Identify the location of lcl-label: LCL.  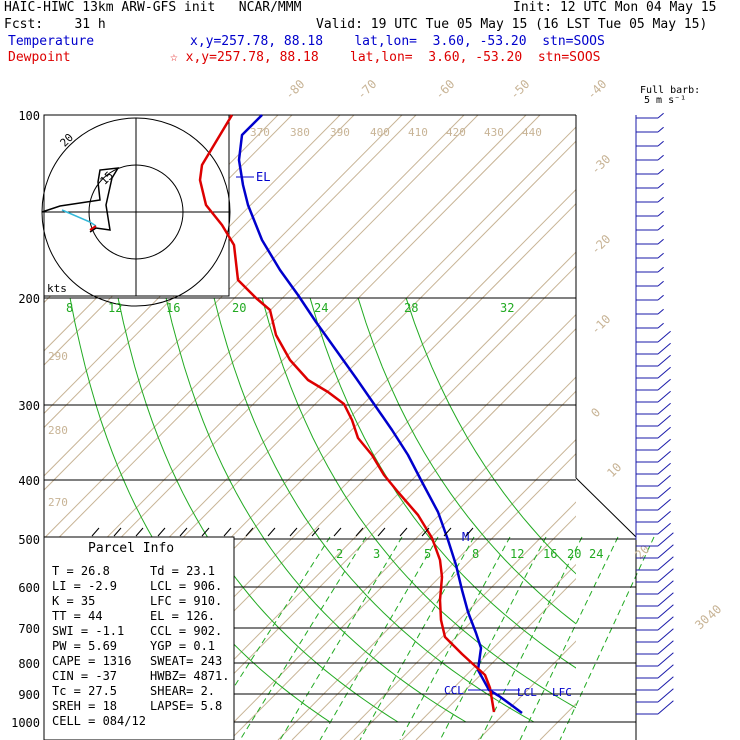
(527, 692).